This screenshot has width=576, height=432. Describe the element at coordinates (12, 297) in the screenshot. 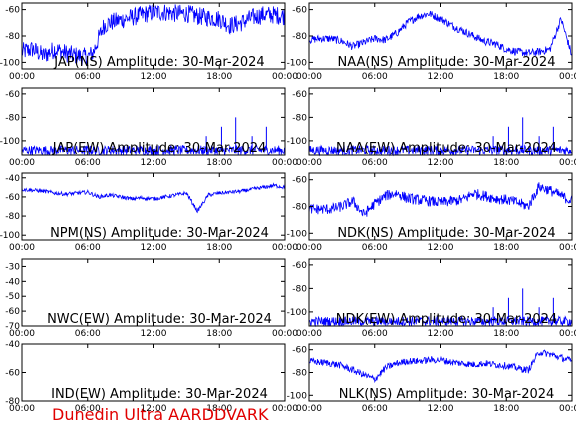

I see `y-tick-label: -50` at that location.